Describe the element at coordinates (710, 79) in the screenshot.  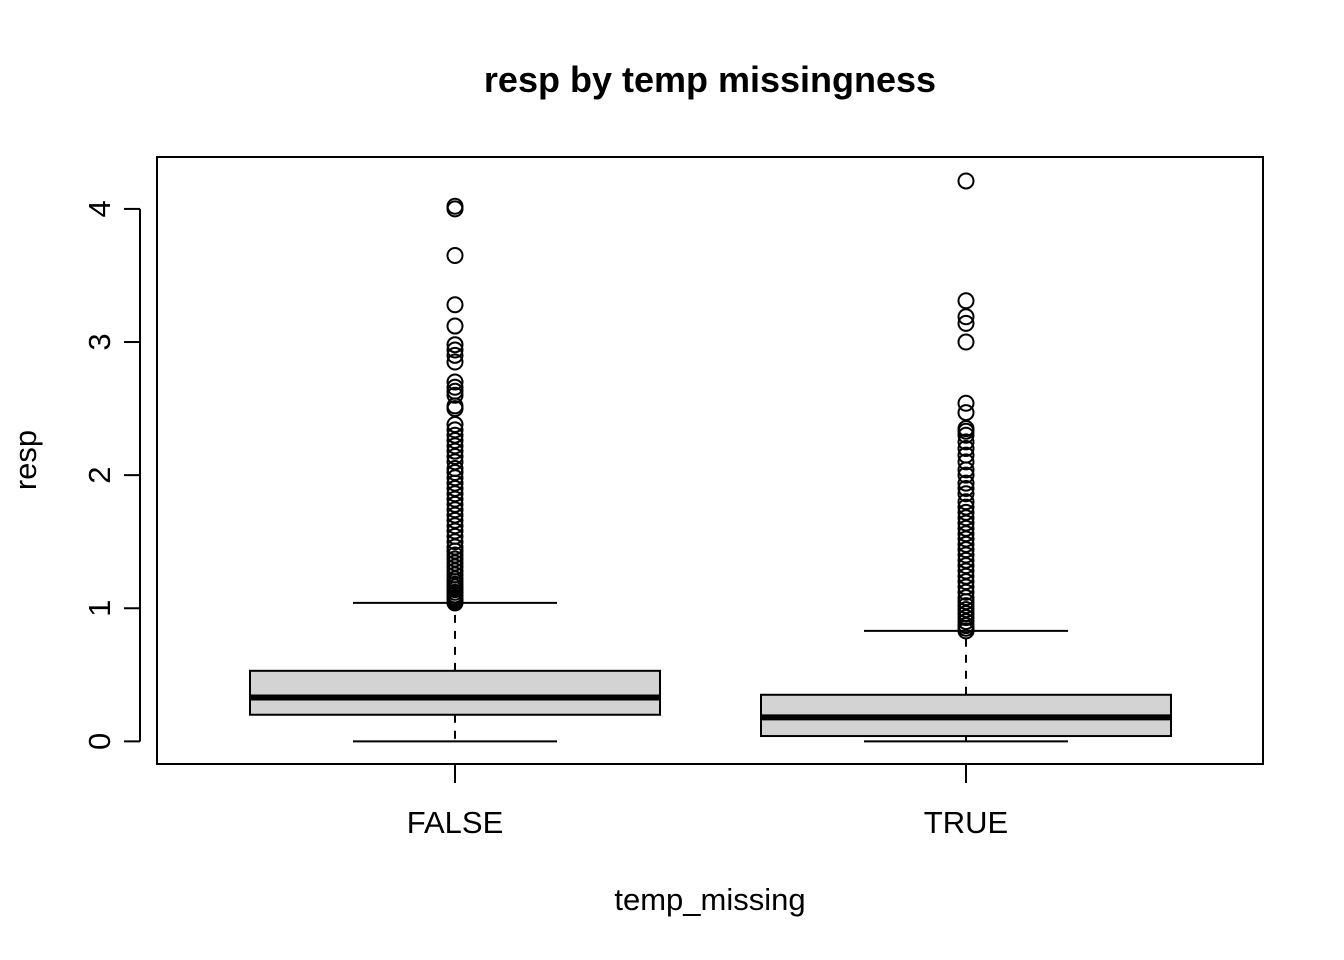
I see `chart-title: resp by temp missingness` at that location.